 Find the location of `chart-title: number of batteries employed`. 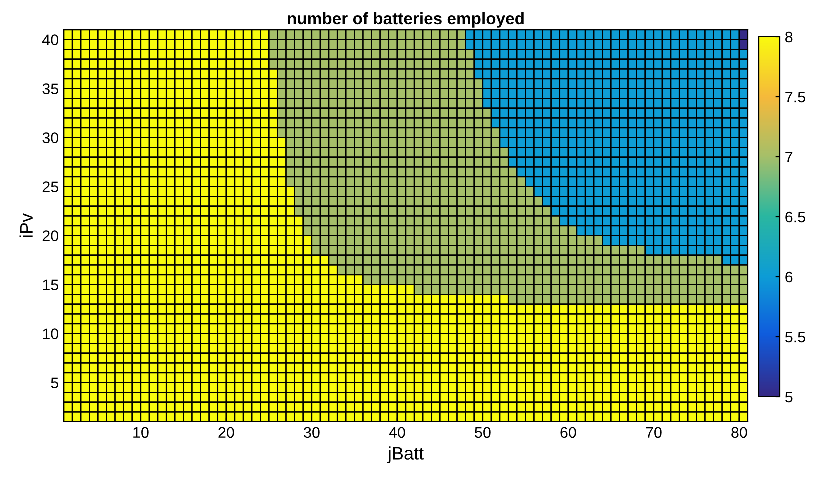

chart-title: number of batteries employed is located at coordinates (406, 20).